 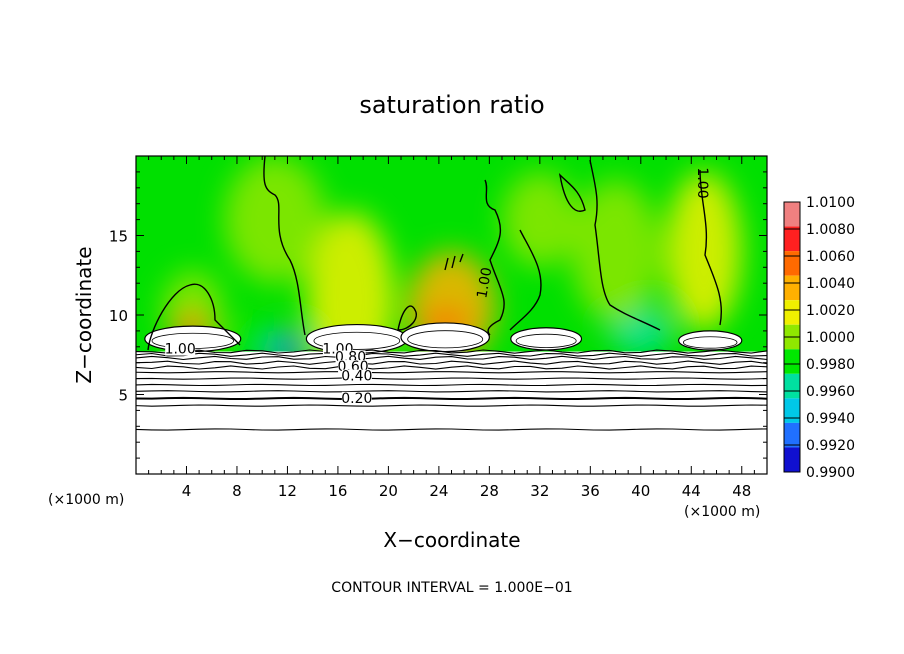 I want to click on x-unit-left: (×1000 m), so click(x=86, y=500).